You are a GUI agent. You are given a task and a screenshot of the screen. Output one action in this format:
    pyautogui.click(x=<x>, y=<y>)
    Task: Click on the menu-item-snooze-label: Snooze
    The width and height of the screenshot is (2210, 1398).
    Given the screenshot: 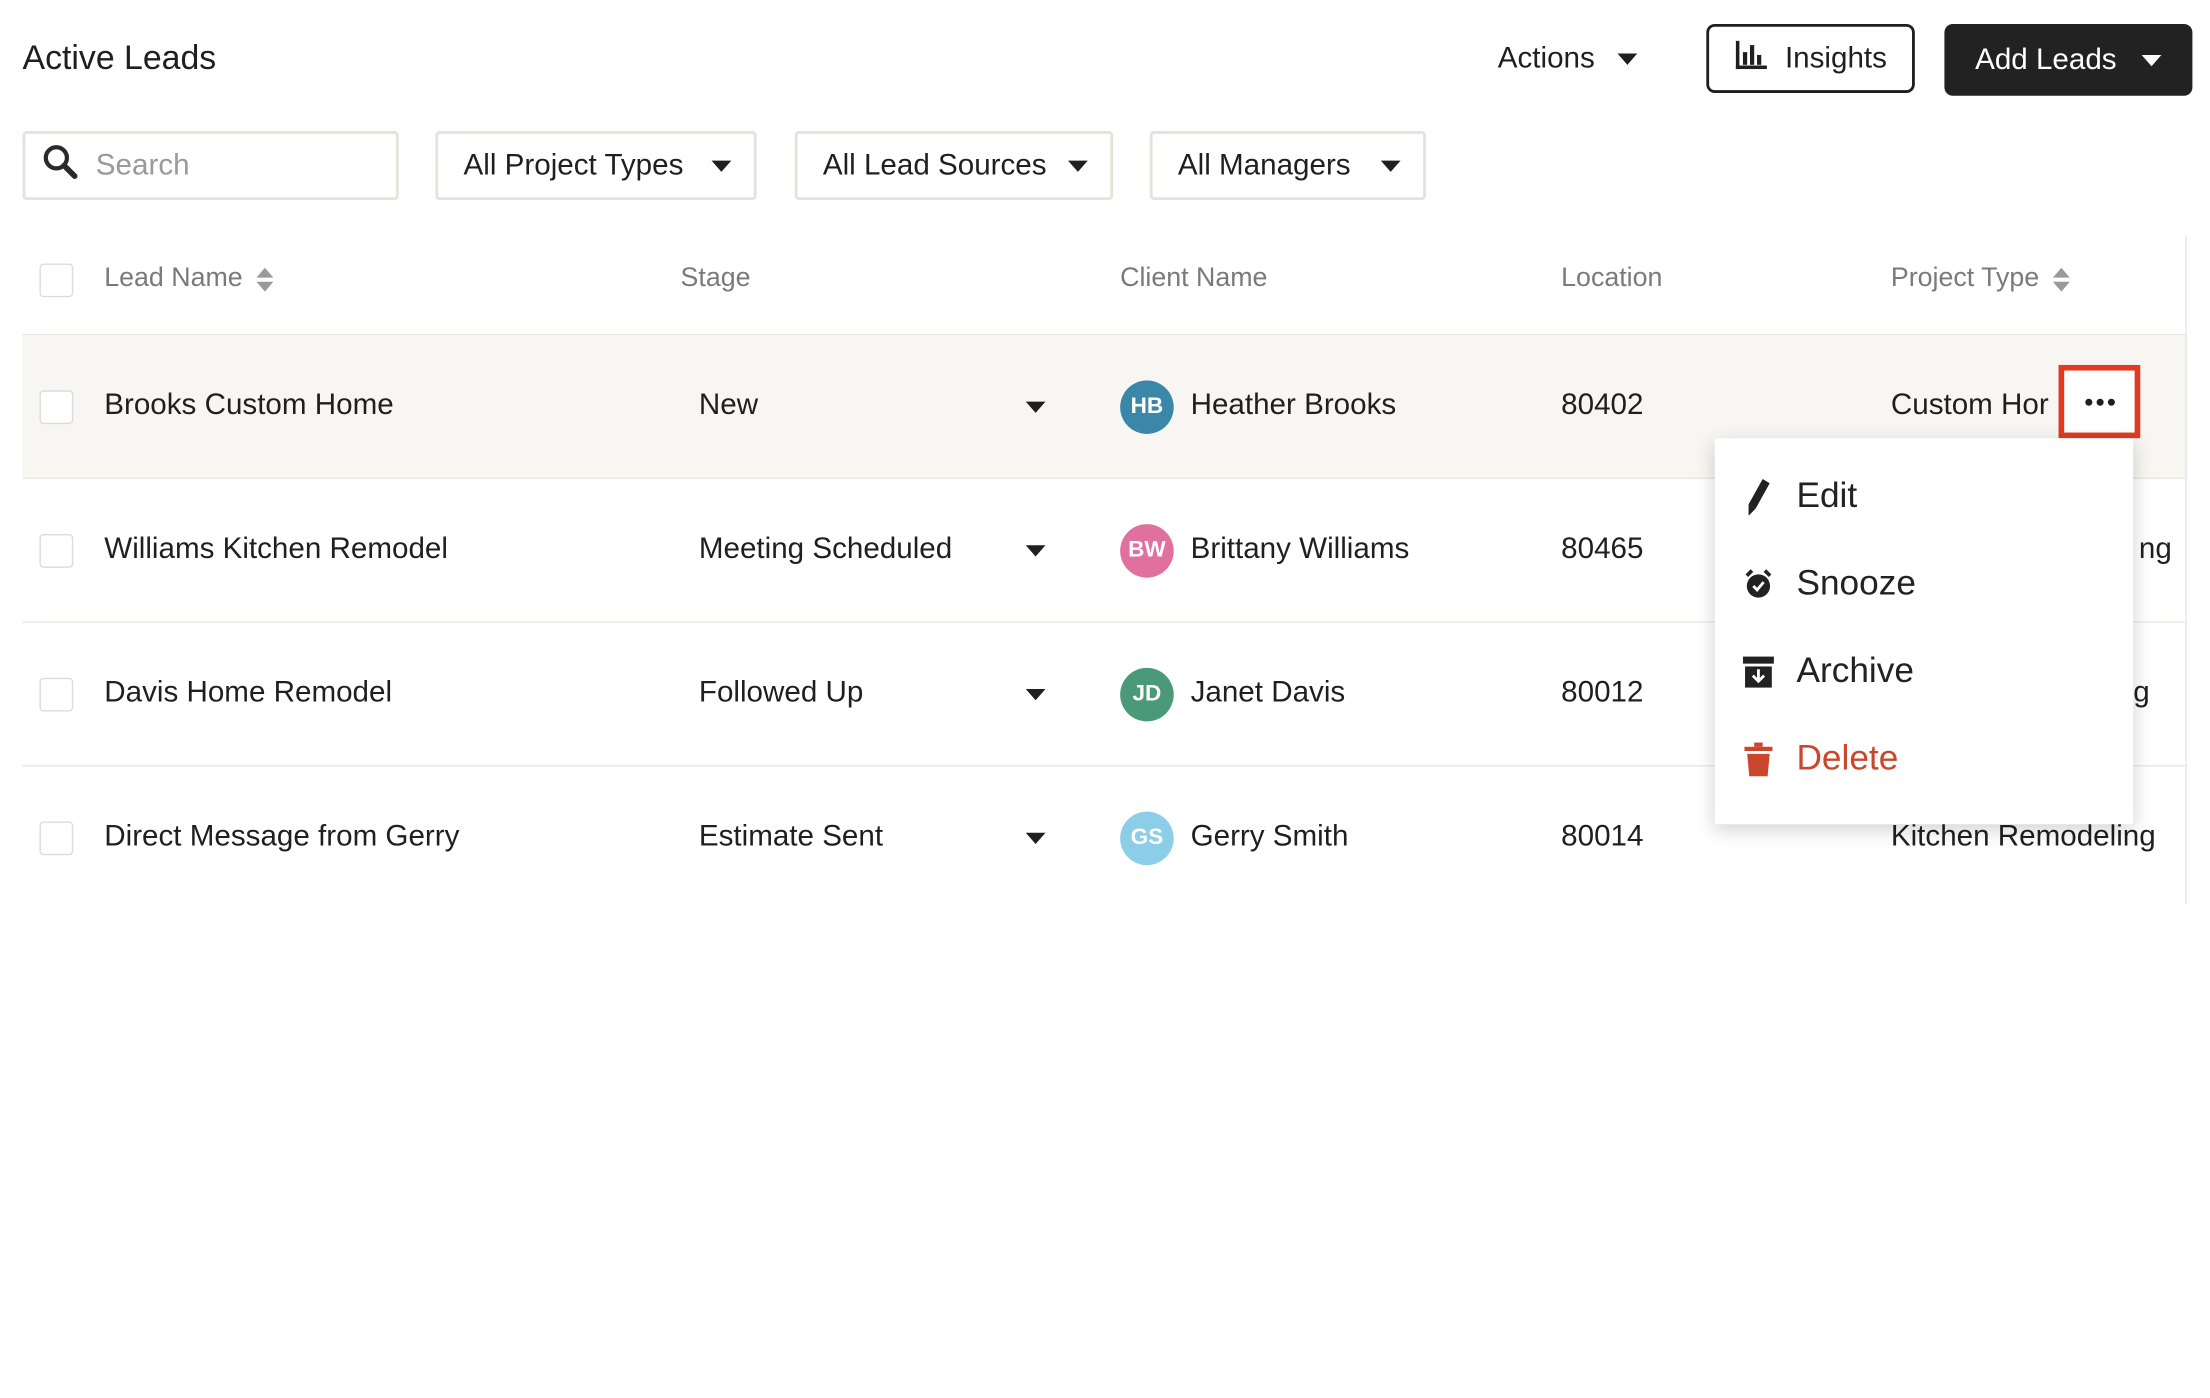 What is the action you would take?
    pyautogui.click(x=1856, y=583)
    